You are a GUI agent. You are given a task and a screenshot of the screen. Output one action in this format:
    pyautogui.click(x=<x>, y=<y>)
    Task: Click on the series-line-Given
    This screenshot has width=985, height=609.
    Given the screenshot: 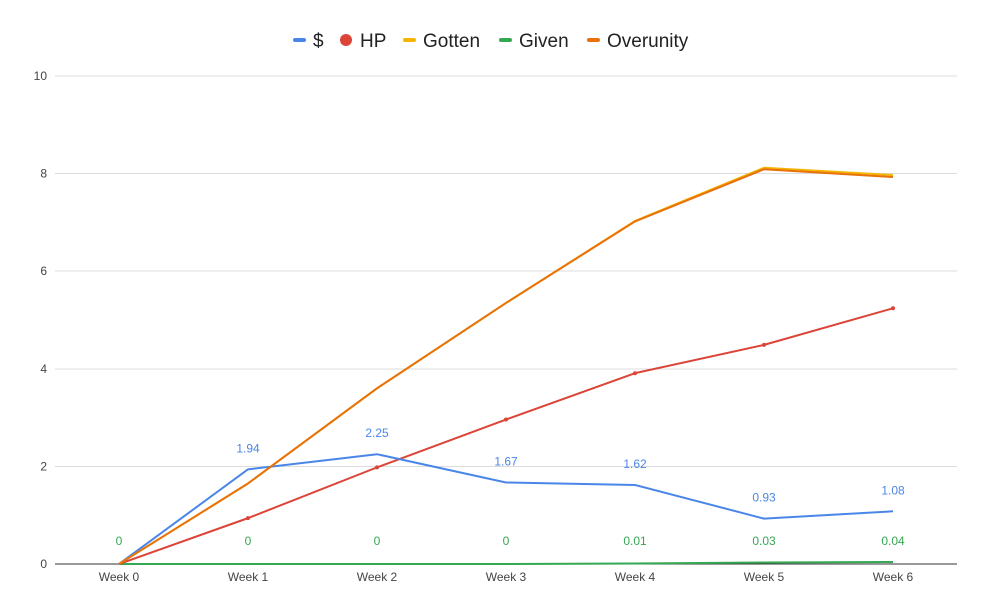 What is the action you would take?
    pyautogui.click(x=506, y=563)
    